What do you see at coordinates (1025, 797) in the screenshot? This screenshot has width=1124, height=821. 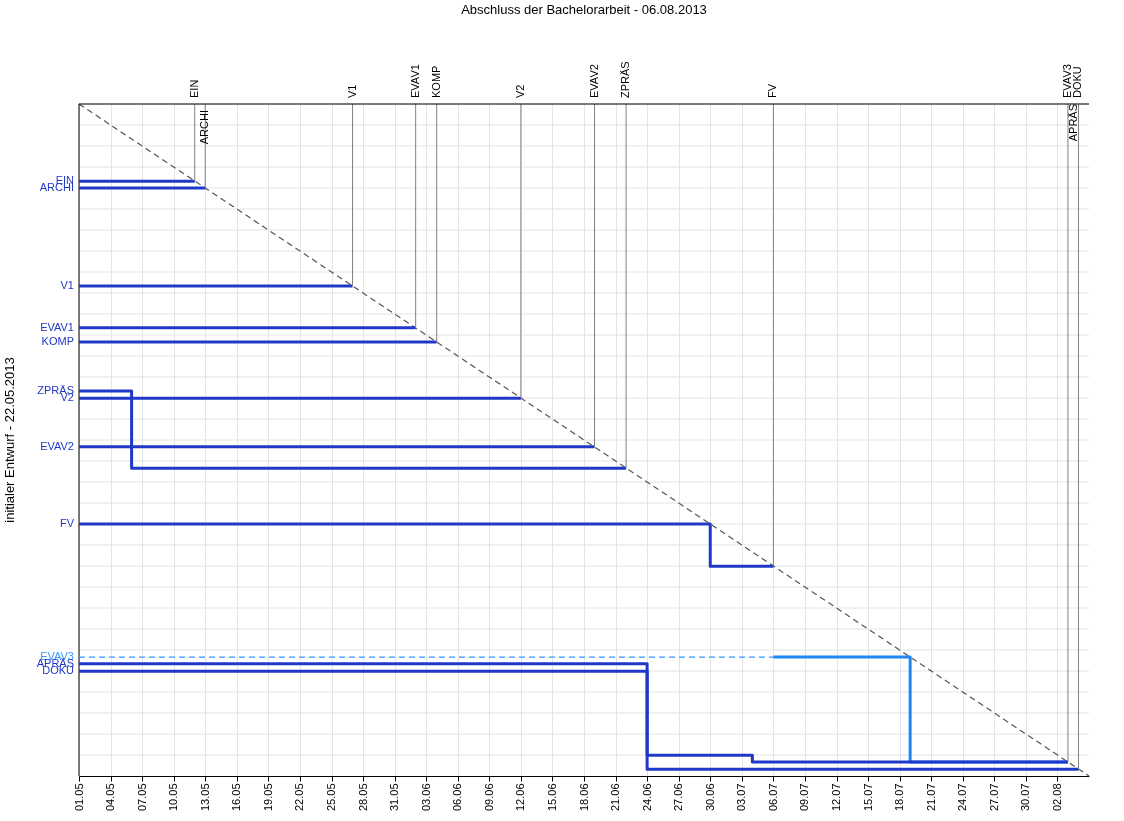 I see `x-tick-label: 30.07` at bounding box center [1025, 797].